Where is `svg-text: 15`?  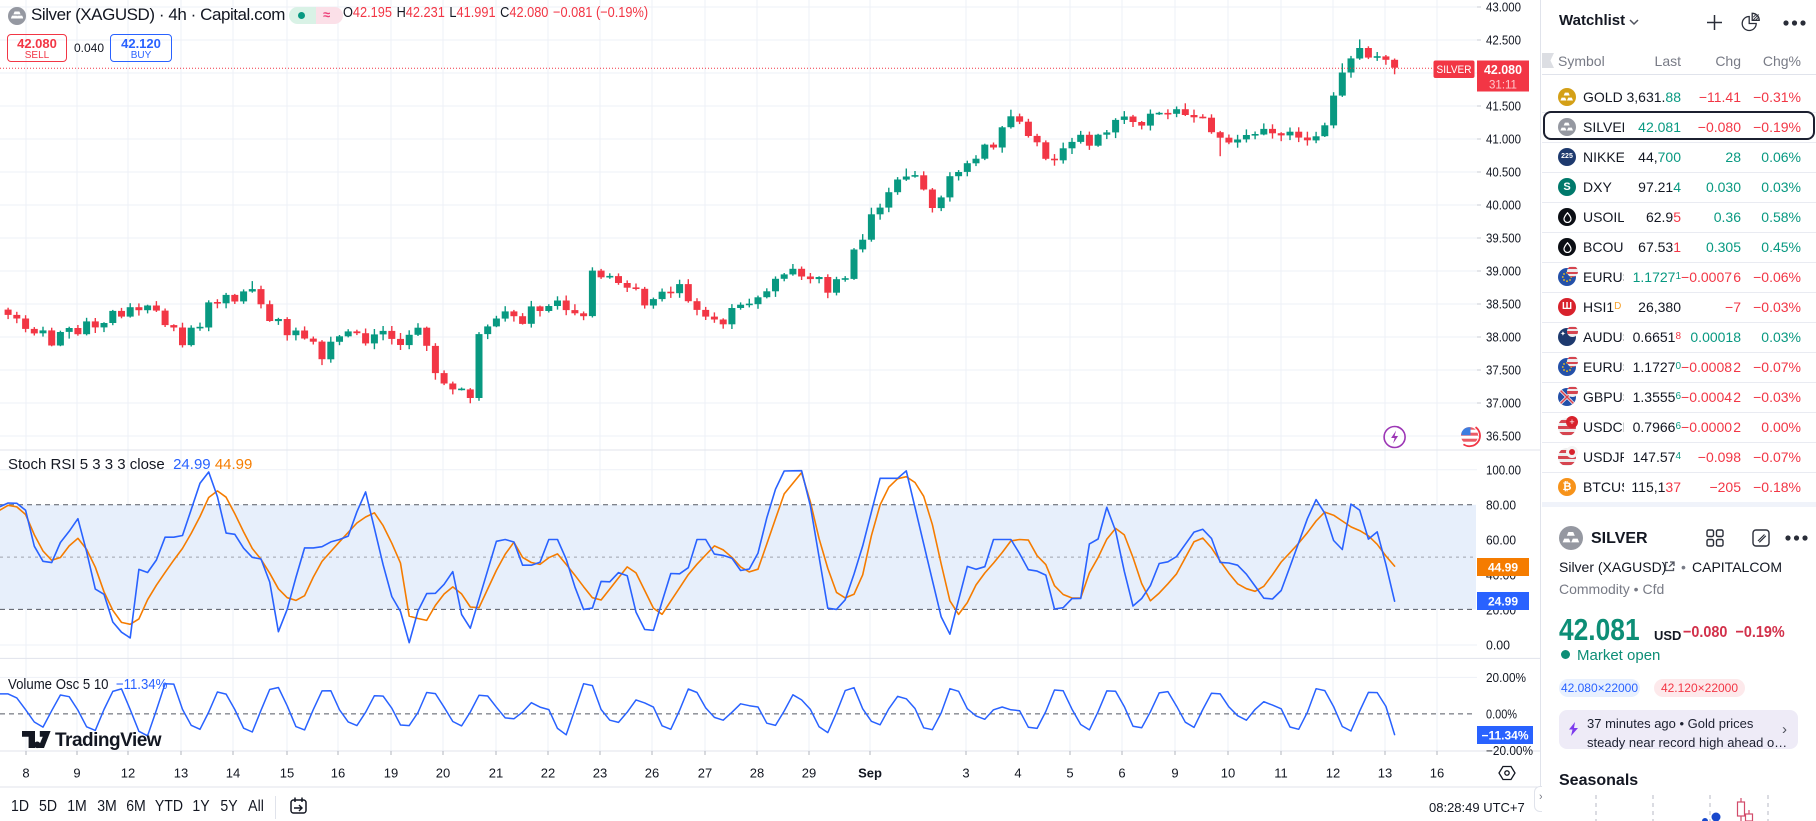 svg-text: 15 is located at coordinates (287, 773).